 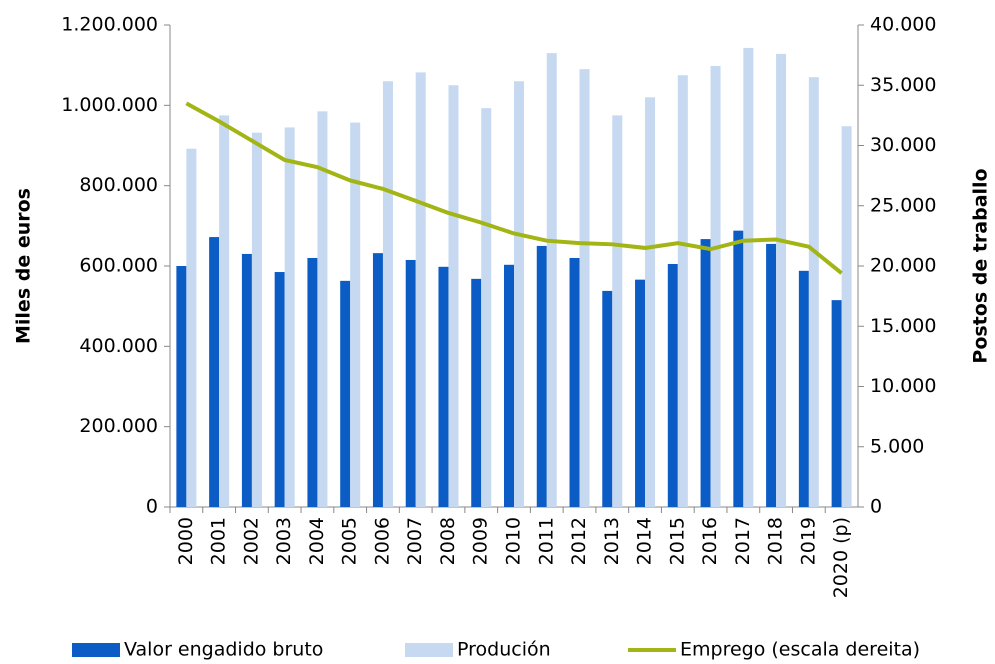 What do you see at coordinates (808, 541) in the screenshot?
I see `x-tick-label: 2019` at bounding box center [808, 541].